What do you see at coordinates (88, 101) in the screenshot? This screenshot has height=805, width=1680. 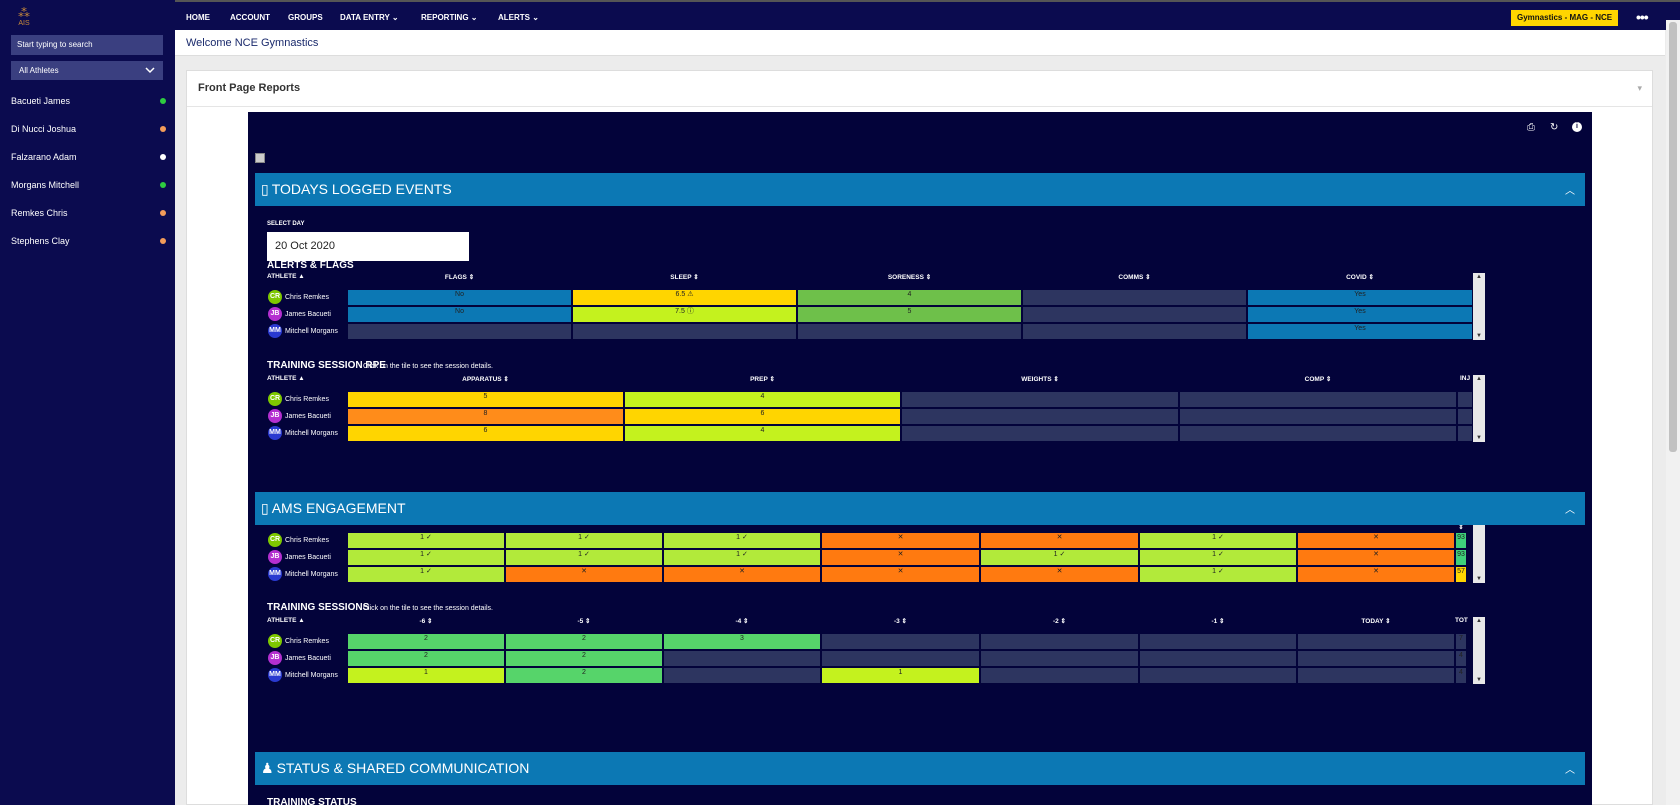 I see `sidebar-athlete-item: Bacueti James` at bounding box center [88, 101].